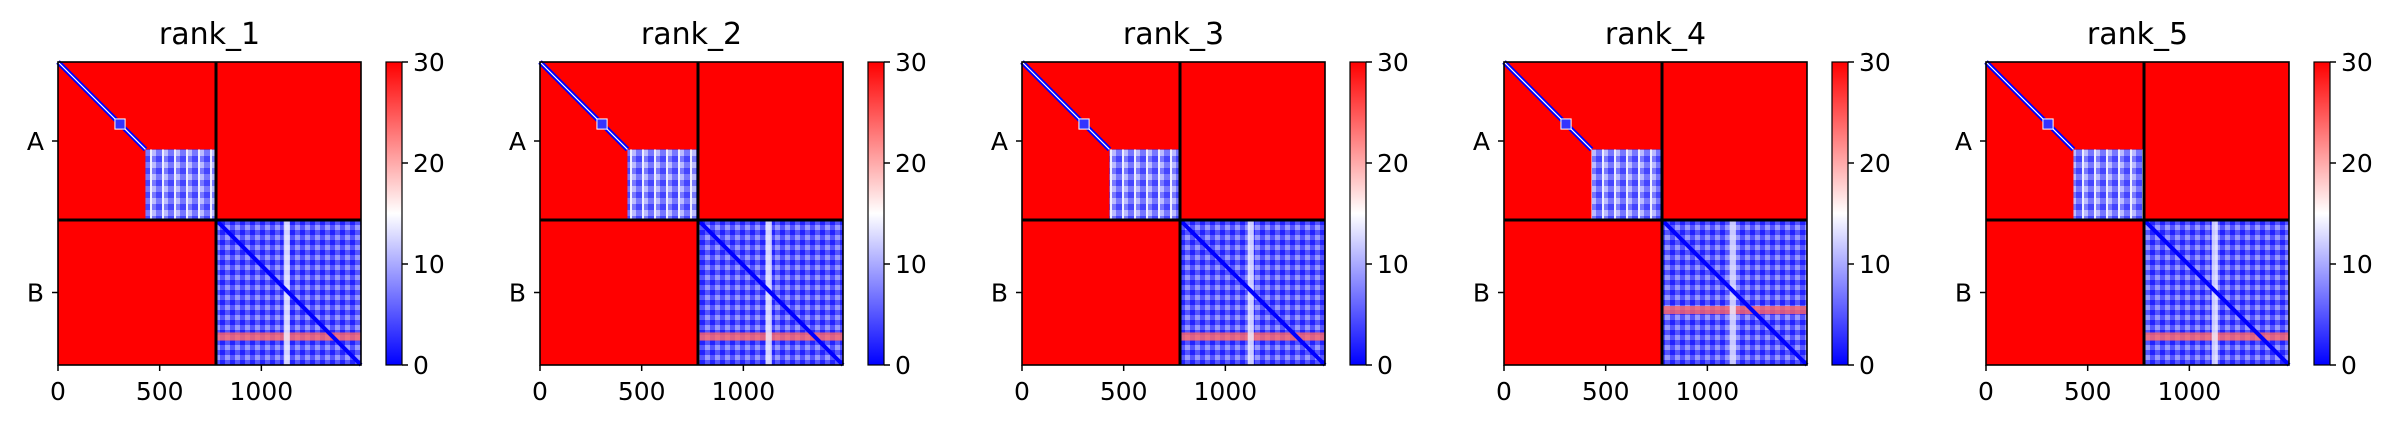 Image resolution: width=2401 pixels, height=438 pixels. I want to click on panel-title: rank_1, so click(209, 34).